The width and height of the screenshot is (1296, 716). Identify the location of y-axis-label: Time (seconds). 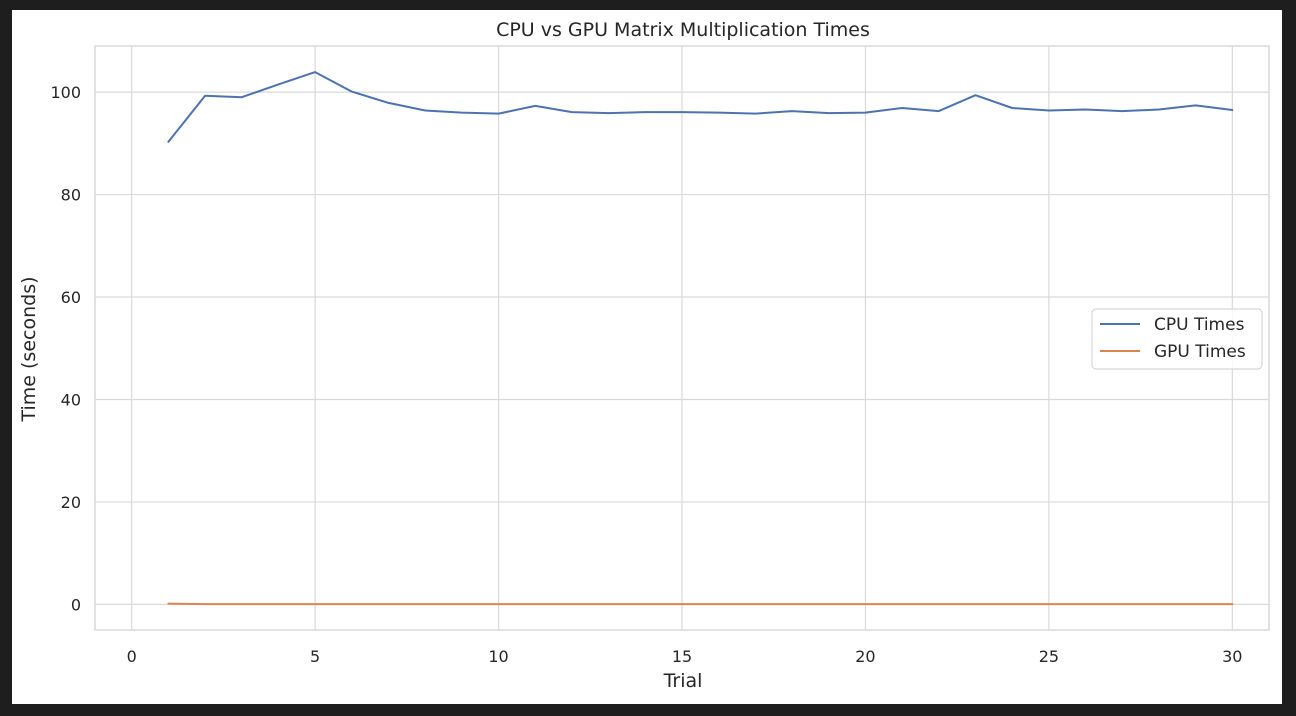
(29, 349).